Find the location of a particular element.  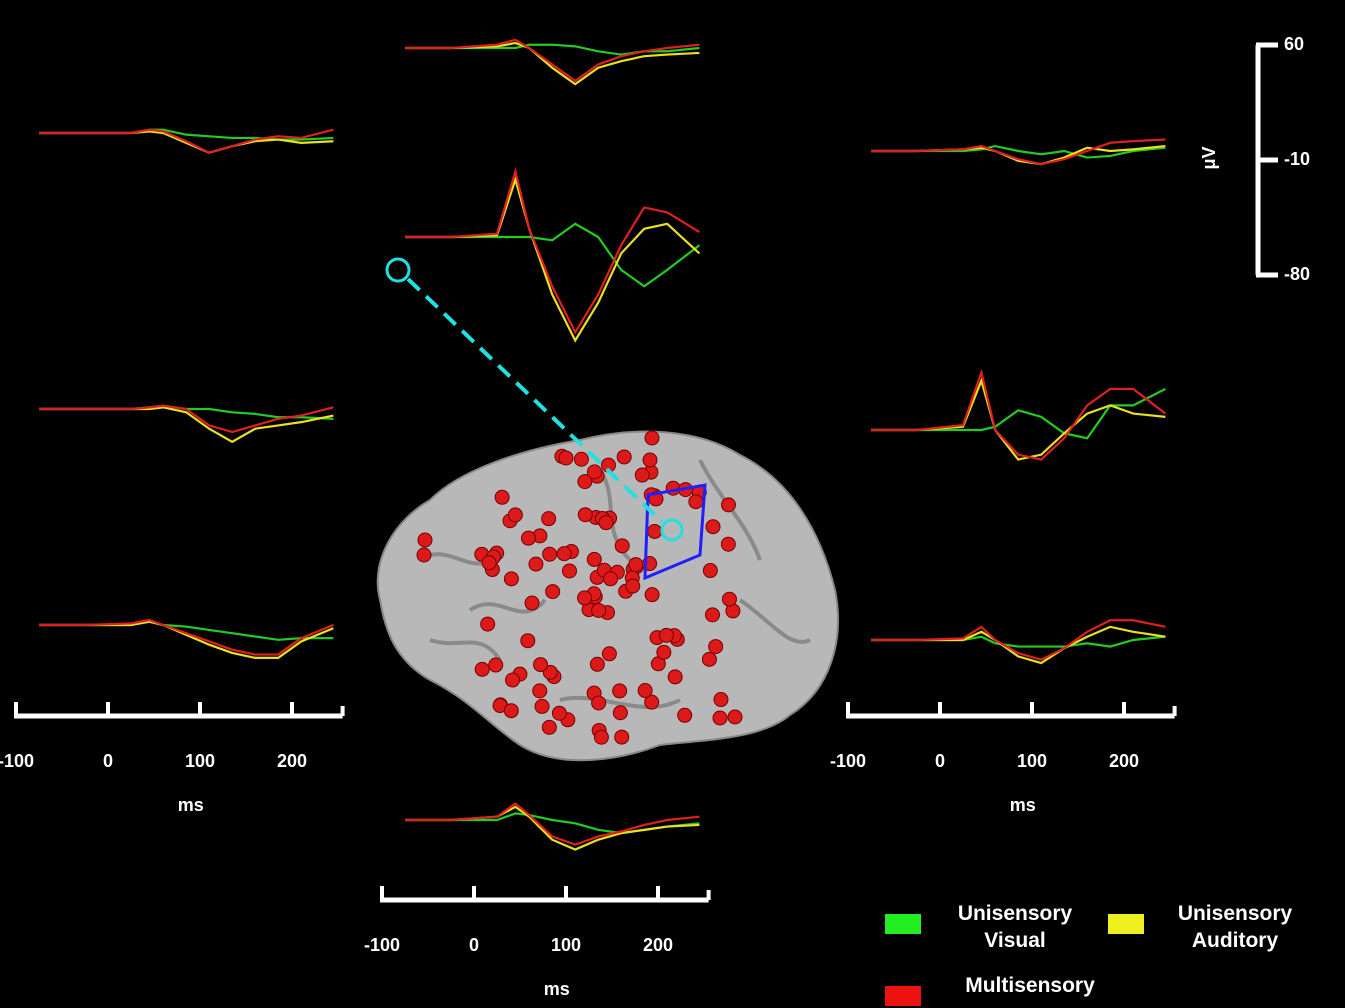

brain is located at coordinates (607, 596).